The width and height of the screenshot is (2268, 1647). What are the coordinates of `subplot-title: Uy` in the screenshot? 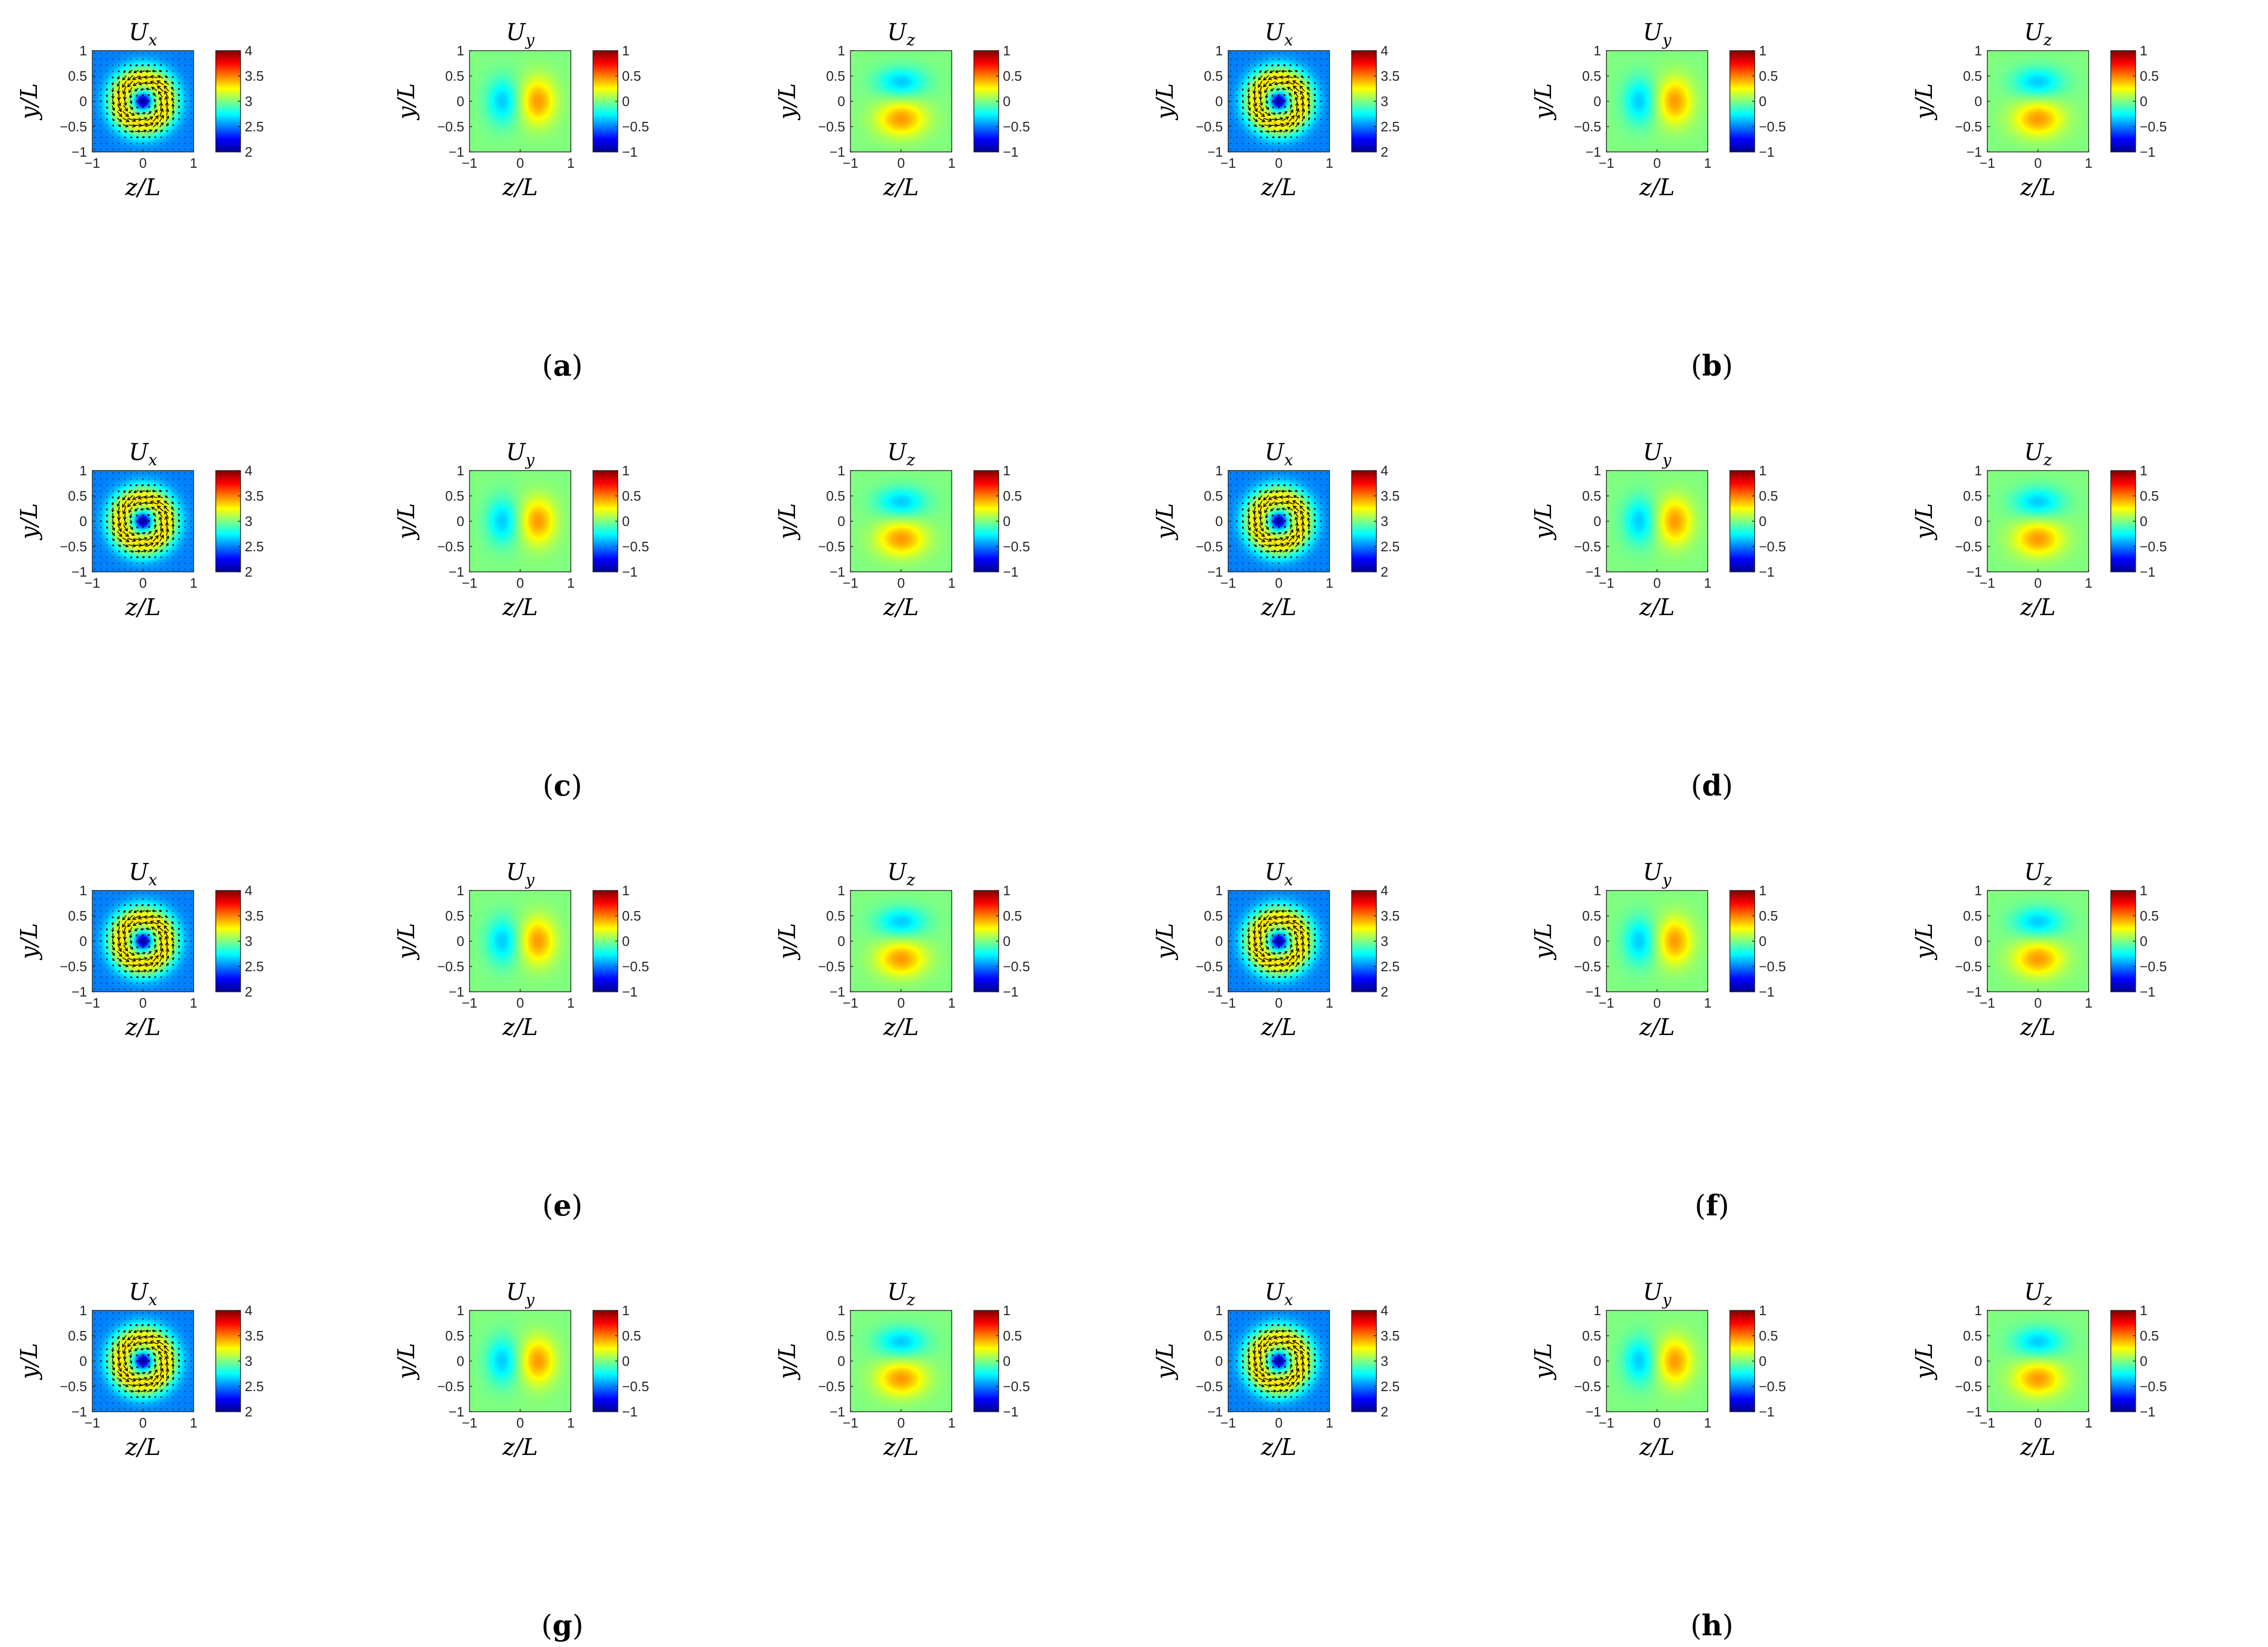 It's located at (1658, 1294).